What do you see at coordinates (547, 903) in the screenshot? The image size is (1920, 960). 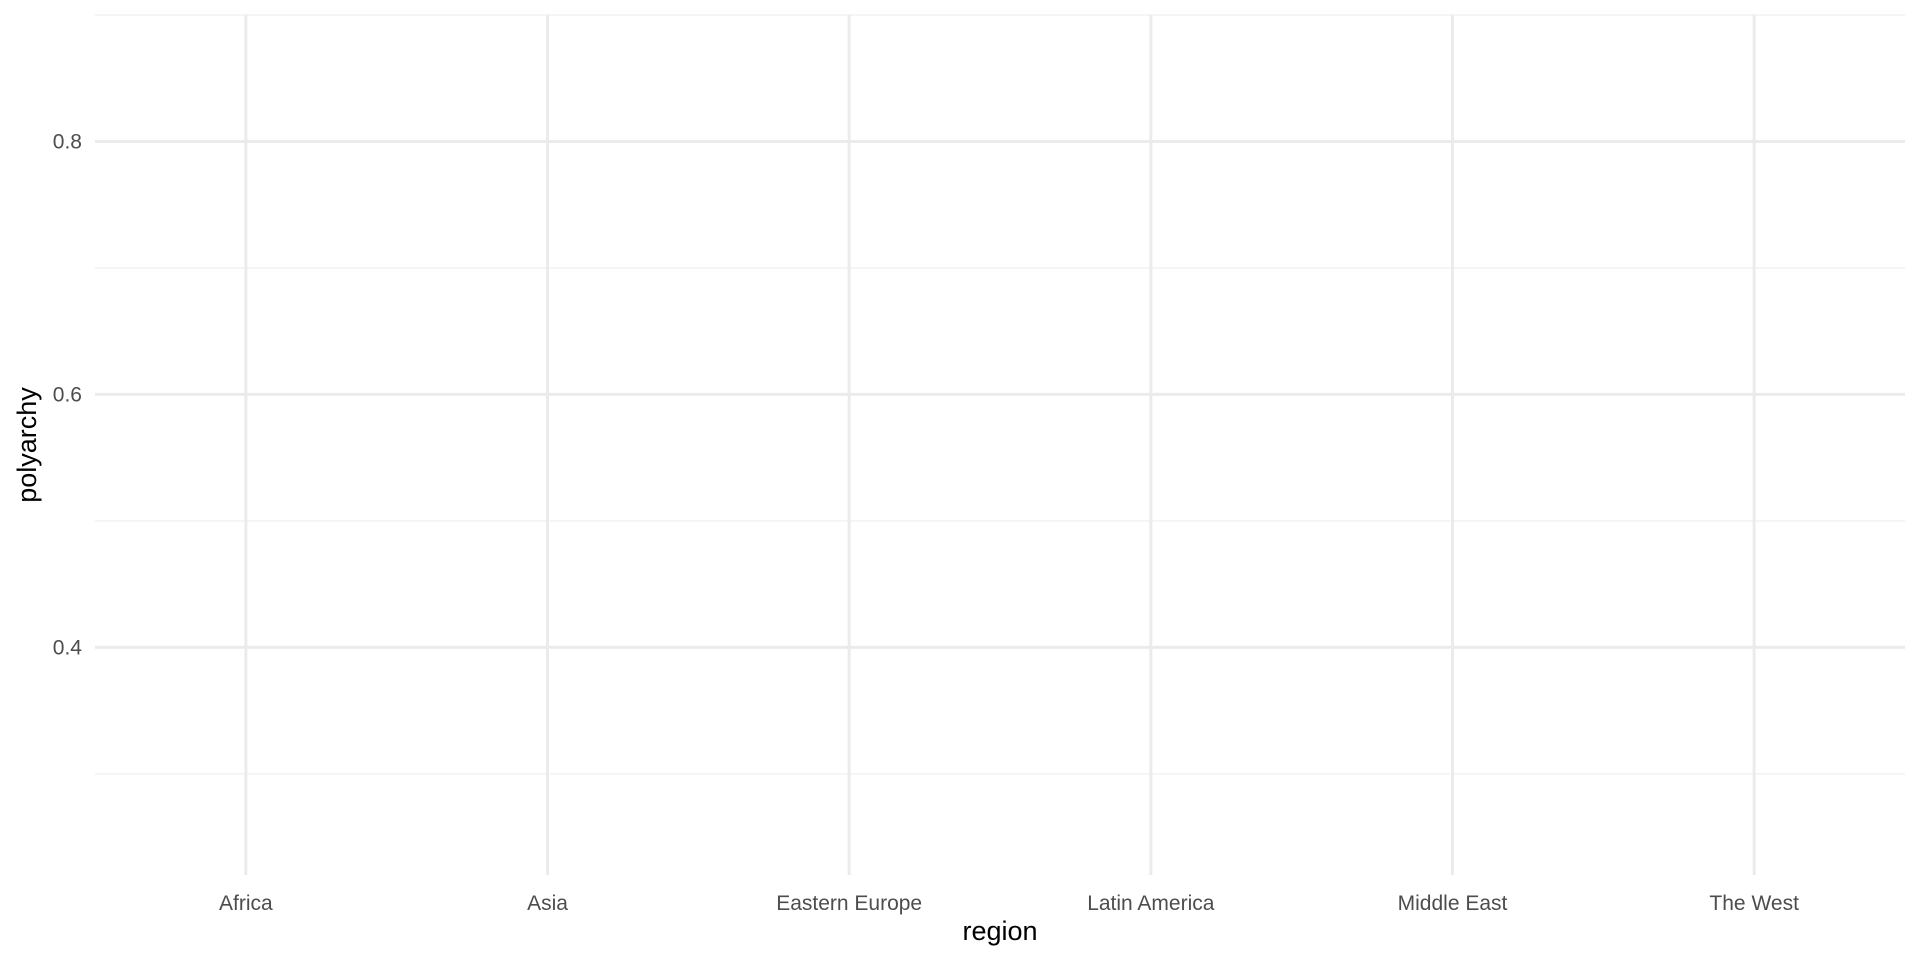 I see `x-tick-label: Asia` at bounding box center [547, 903].